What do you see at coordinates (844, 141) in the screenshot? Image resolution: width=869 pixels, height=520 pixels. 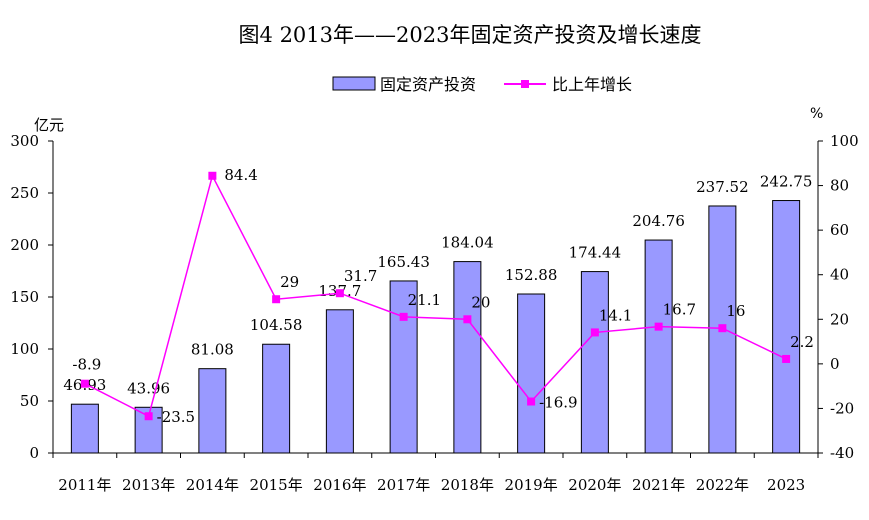 I see `y-right-tick-label: 100` at bounding box center [844, 141].